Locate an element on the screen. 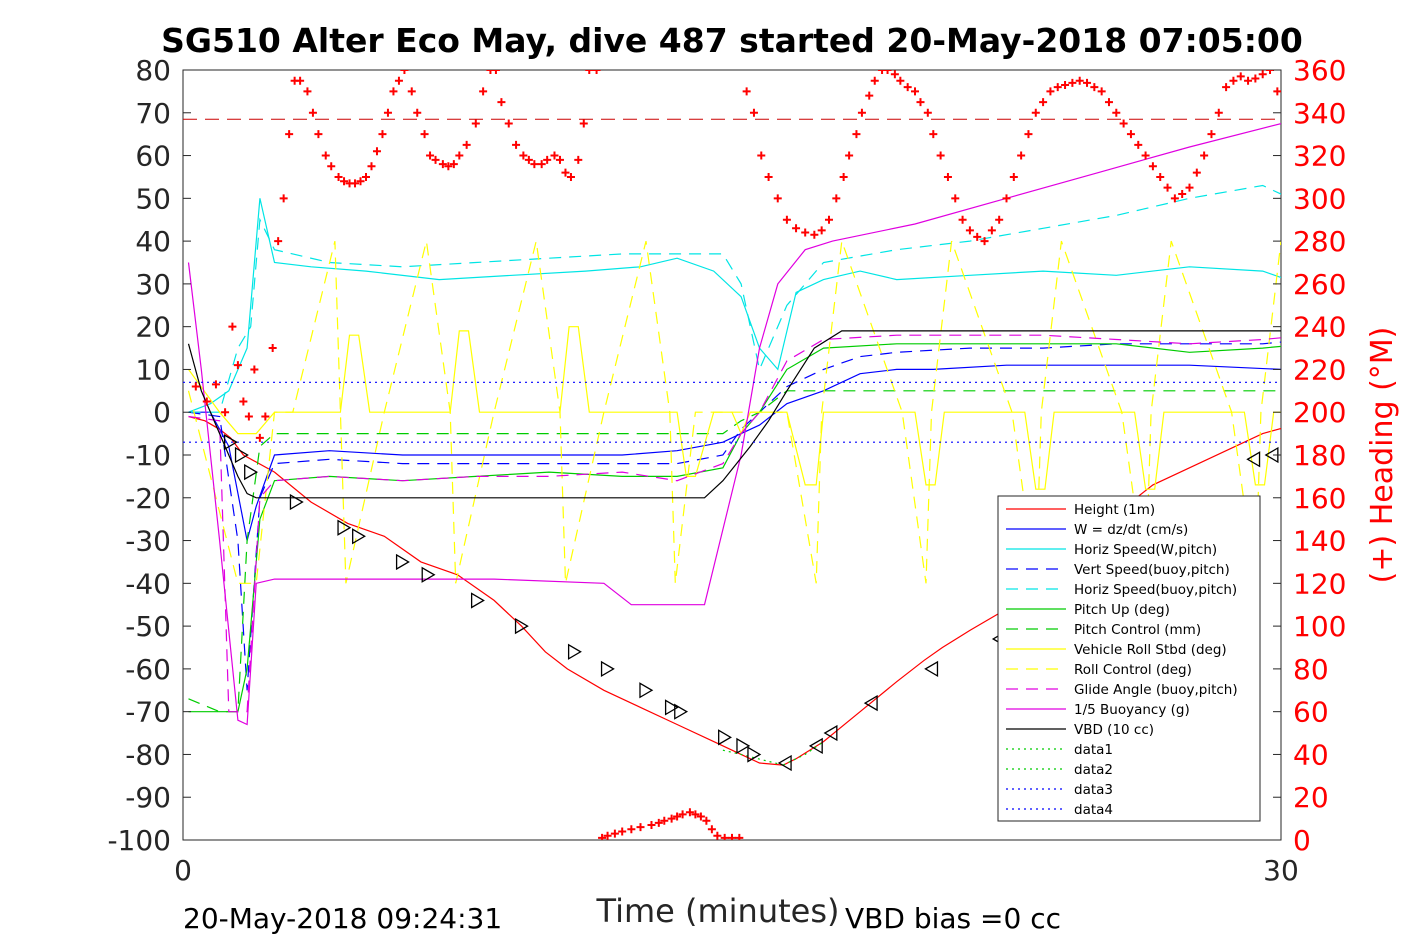  y-tick-label: -50 is located at coordinates (148, 626).